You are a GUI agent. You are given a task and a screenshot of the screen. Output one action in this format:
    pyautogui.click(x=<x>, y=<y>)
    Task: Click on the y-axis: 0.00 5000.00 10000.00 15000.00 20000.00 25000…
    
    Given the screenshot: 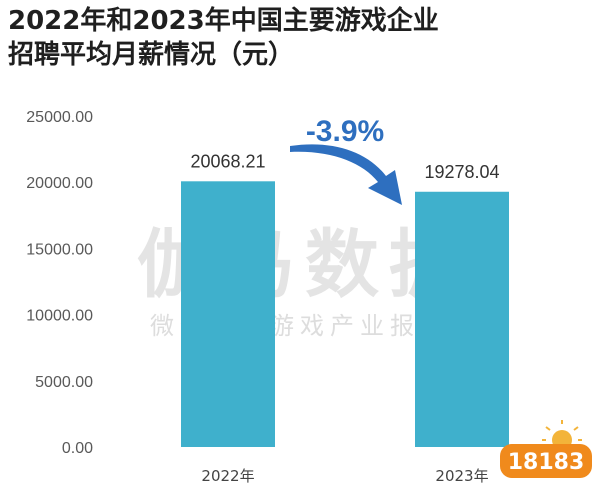 What is the action you would take?
    pyautogui.click(x=59, y=283)
    